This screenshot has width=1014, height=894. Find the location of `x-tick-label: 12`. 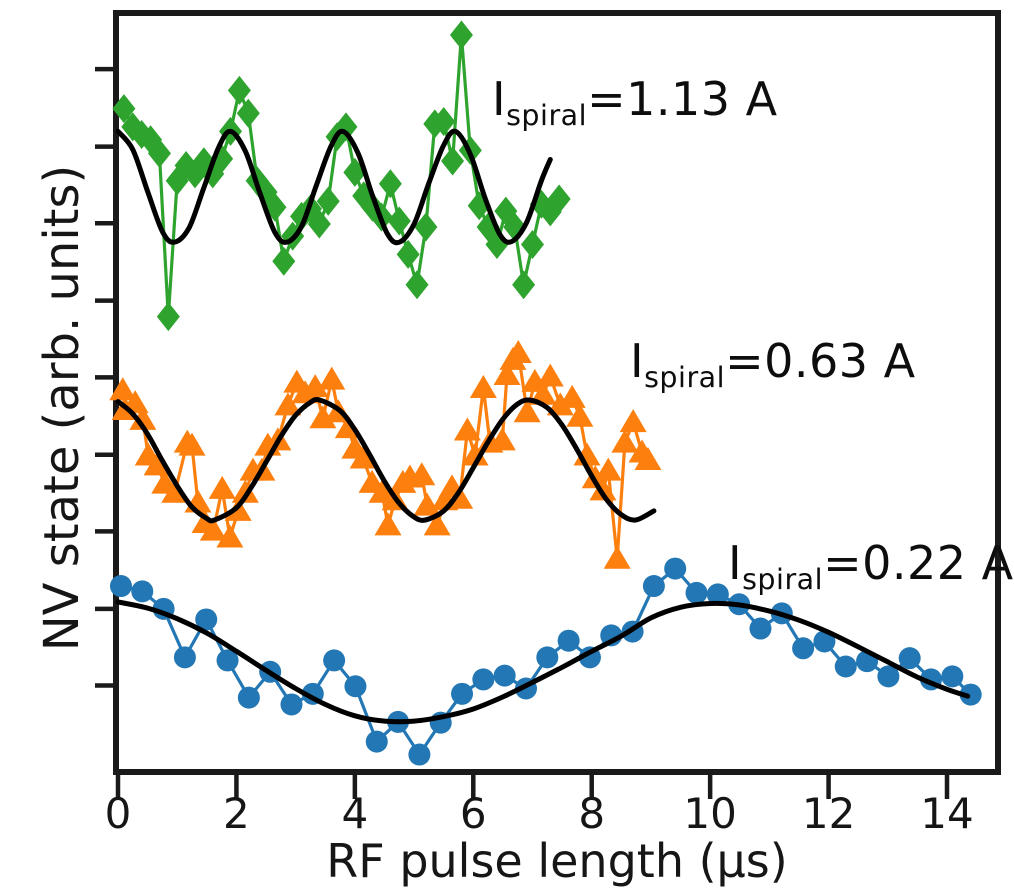

x-tick-label: 12 is located at coordinates (828, 813).